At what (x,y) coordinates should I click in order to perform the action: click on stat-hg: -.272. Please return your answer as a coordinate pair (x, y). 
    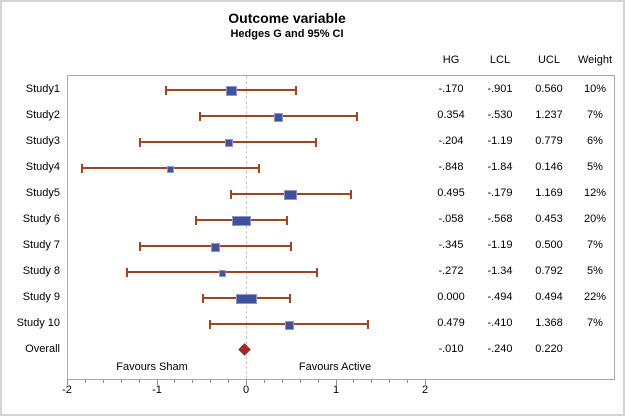
    Looking at the image, I should click on (451, 271).